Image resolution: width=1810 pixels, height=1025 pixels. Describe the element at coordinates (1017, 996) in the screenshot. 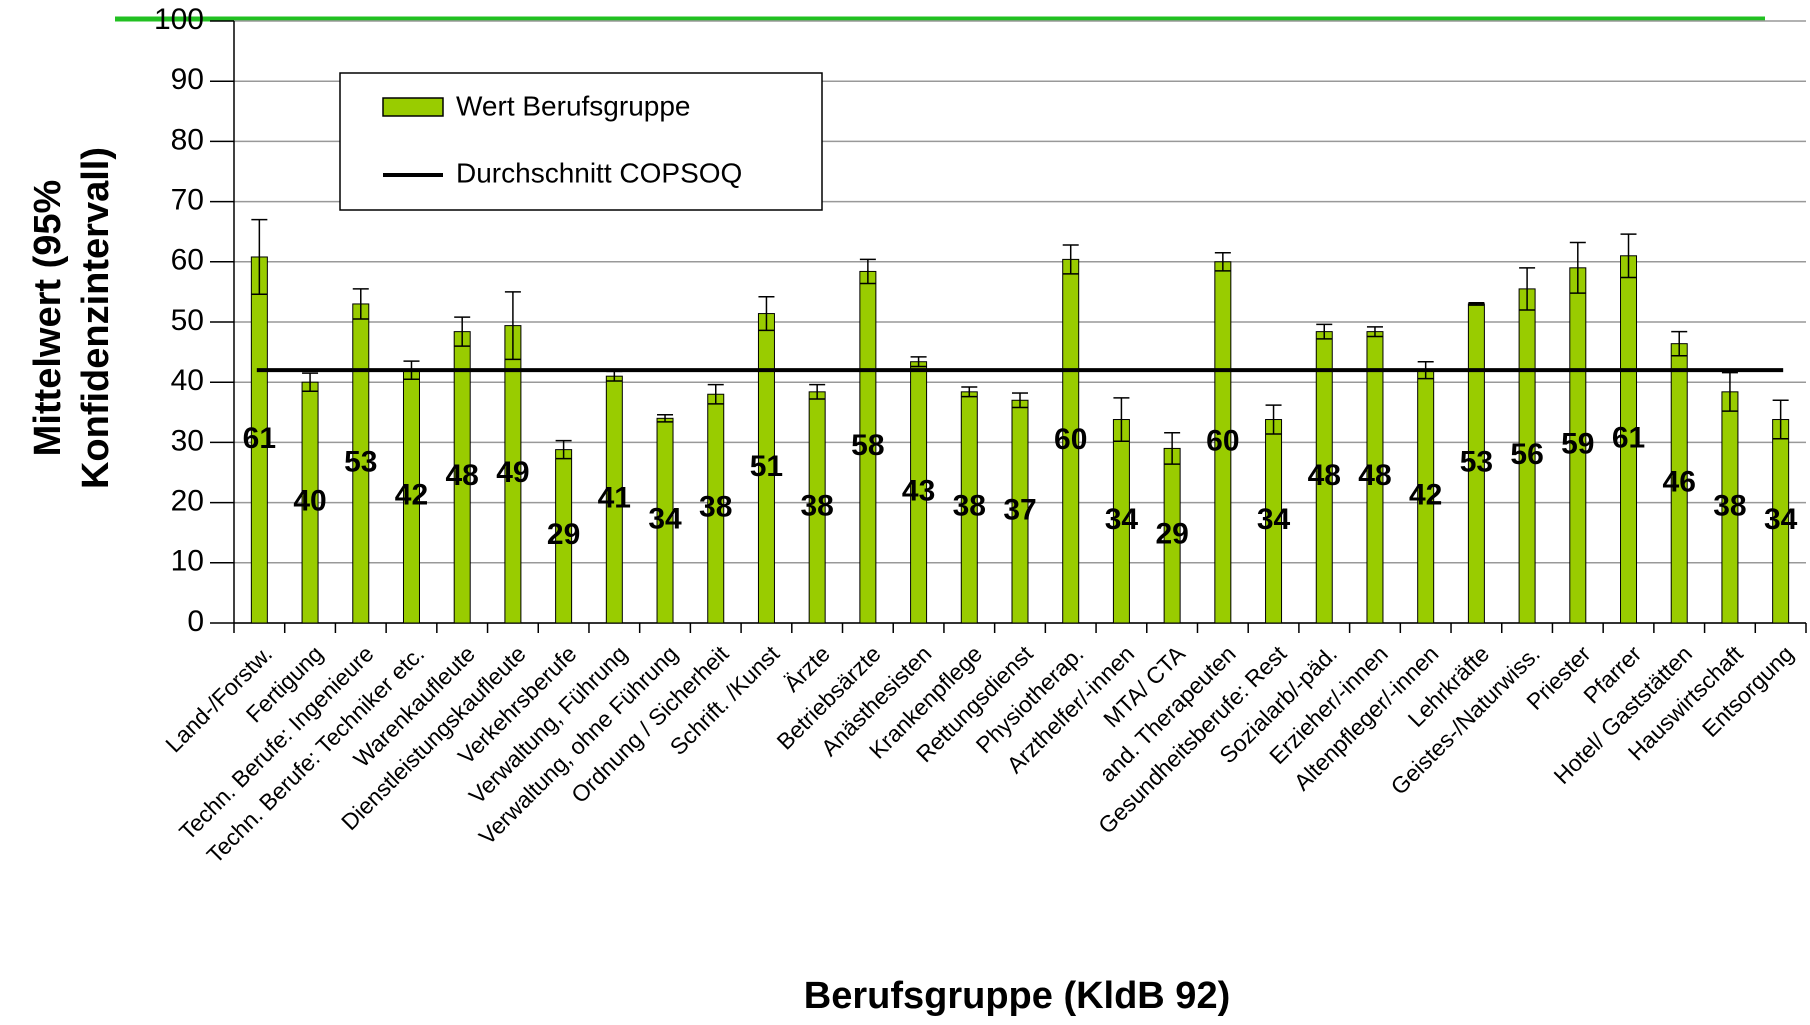

I see `x-axis-title: Berufsgruppe (KldB 92)` at that location.